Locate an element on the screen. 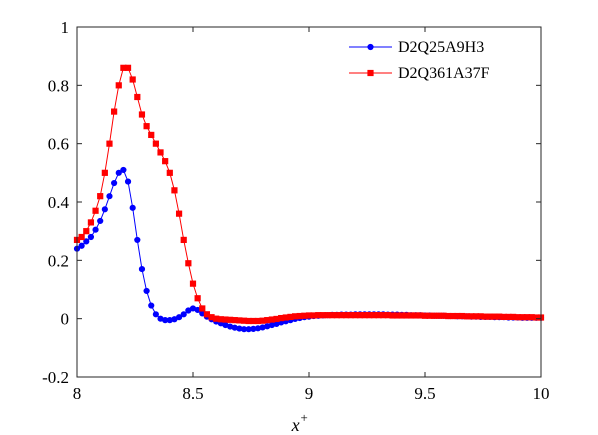 This screenshot has height=435, width=598. x-tick-label: 8.5 is located at coordinates (192, 393).